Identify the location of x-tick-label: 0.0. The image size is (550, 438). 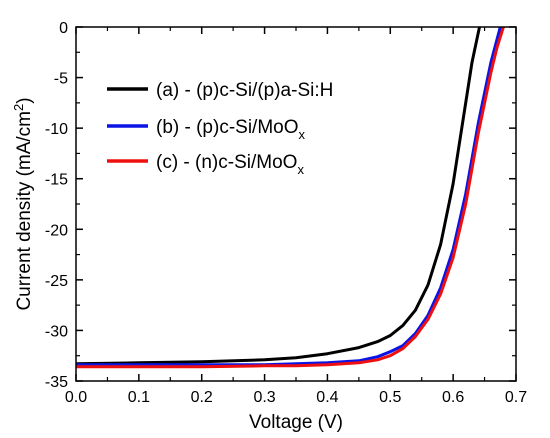
(76, 397).